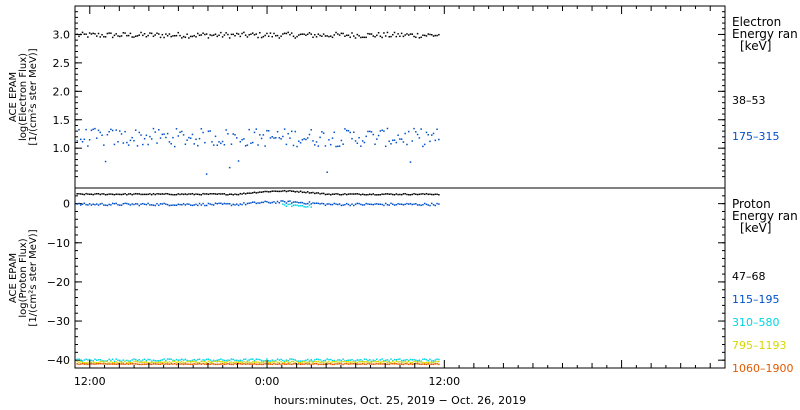  Describe the element at coordinates (23, 277) in the screenshot. I see `y-axis-label: log(Proton Flux)` at that location.